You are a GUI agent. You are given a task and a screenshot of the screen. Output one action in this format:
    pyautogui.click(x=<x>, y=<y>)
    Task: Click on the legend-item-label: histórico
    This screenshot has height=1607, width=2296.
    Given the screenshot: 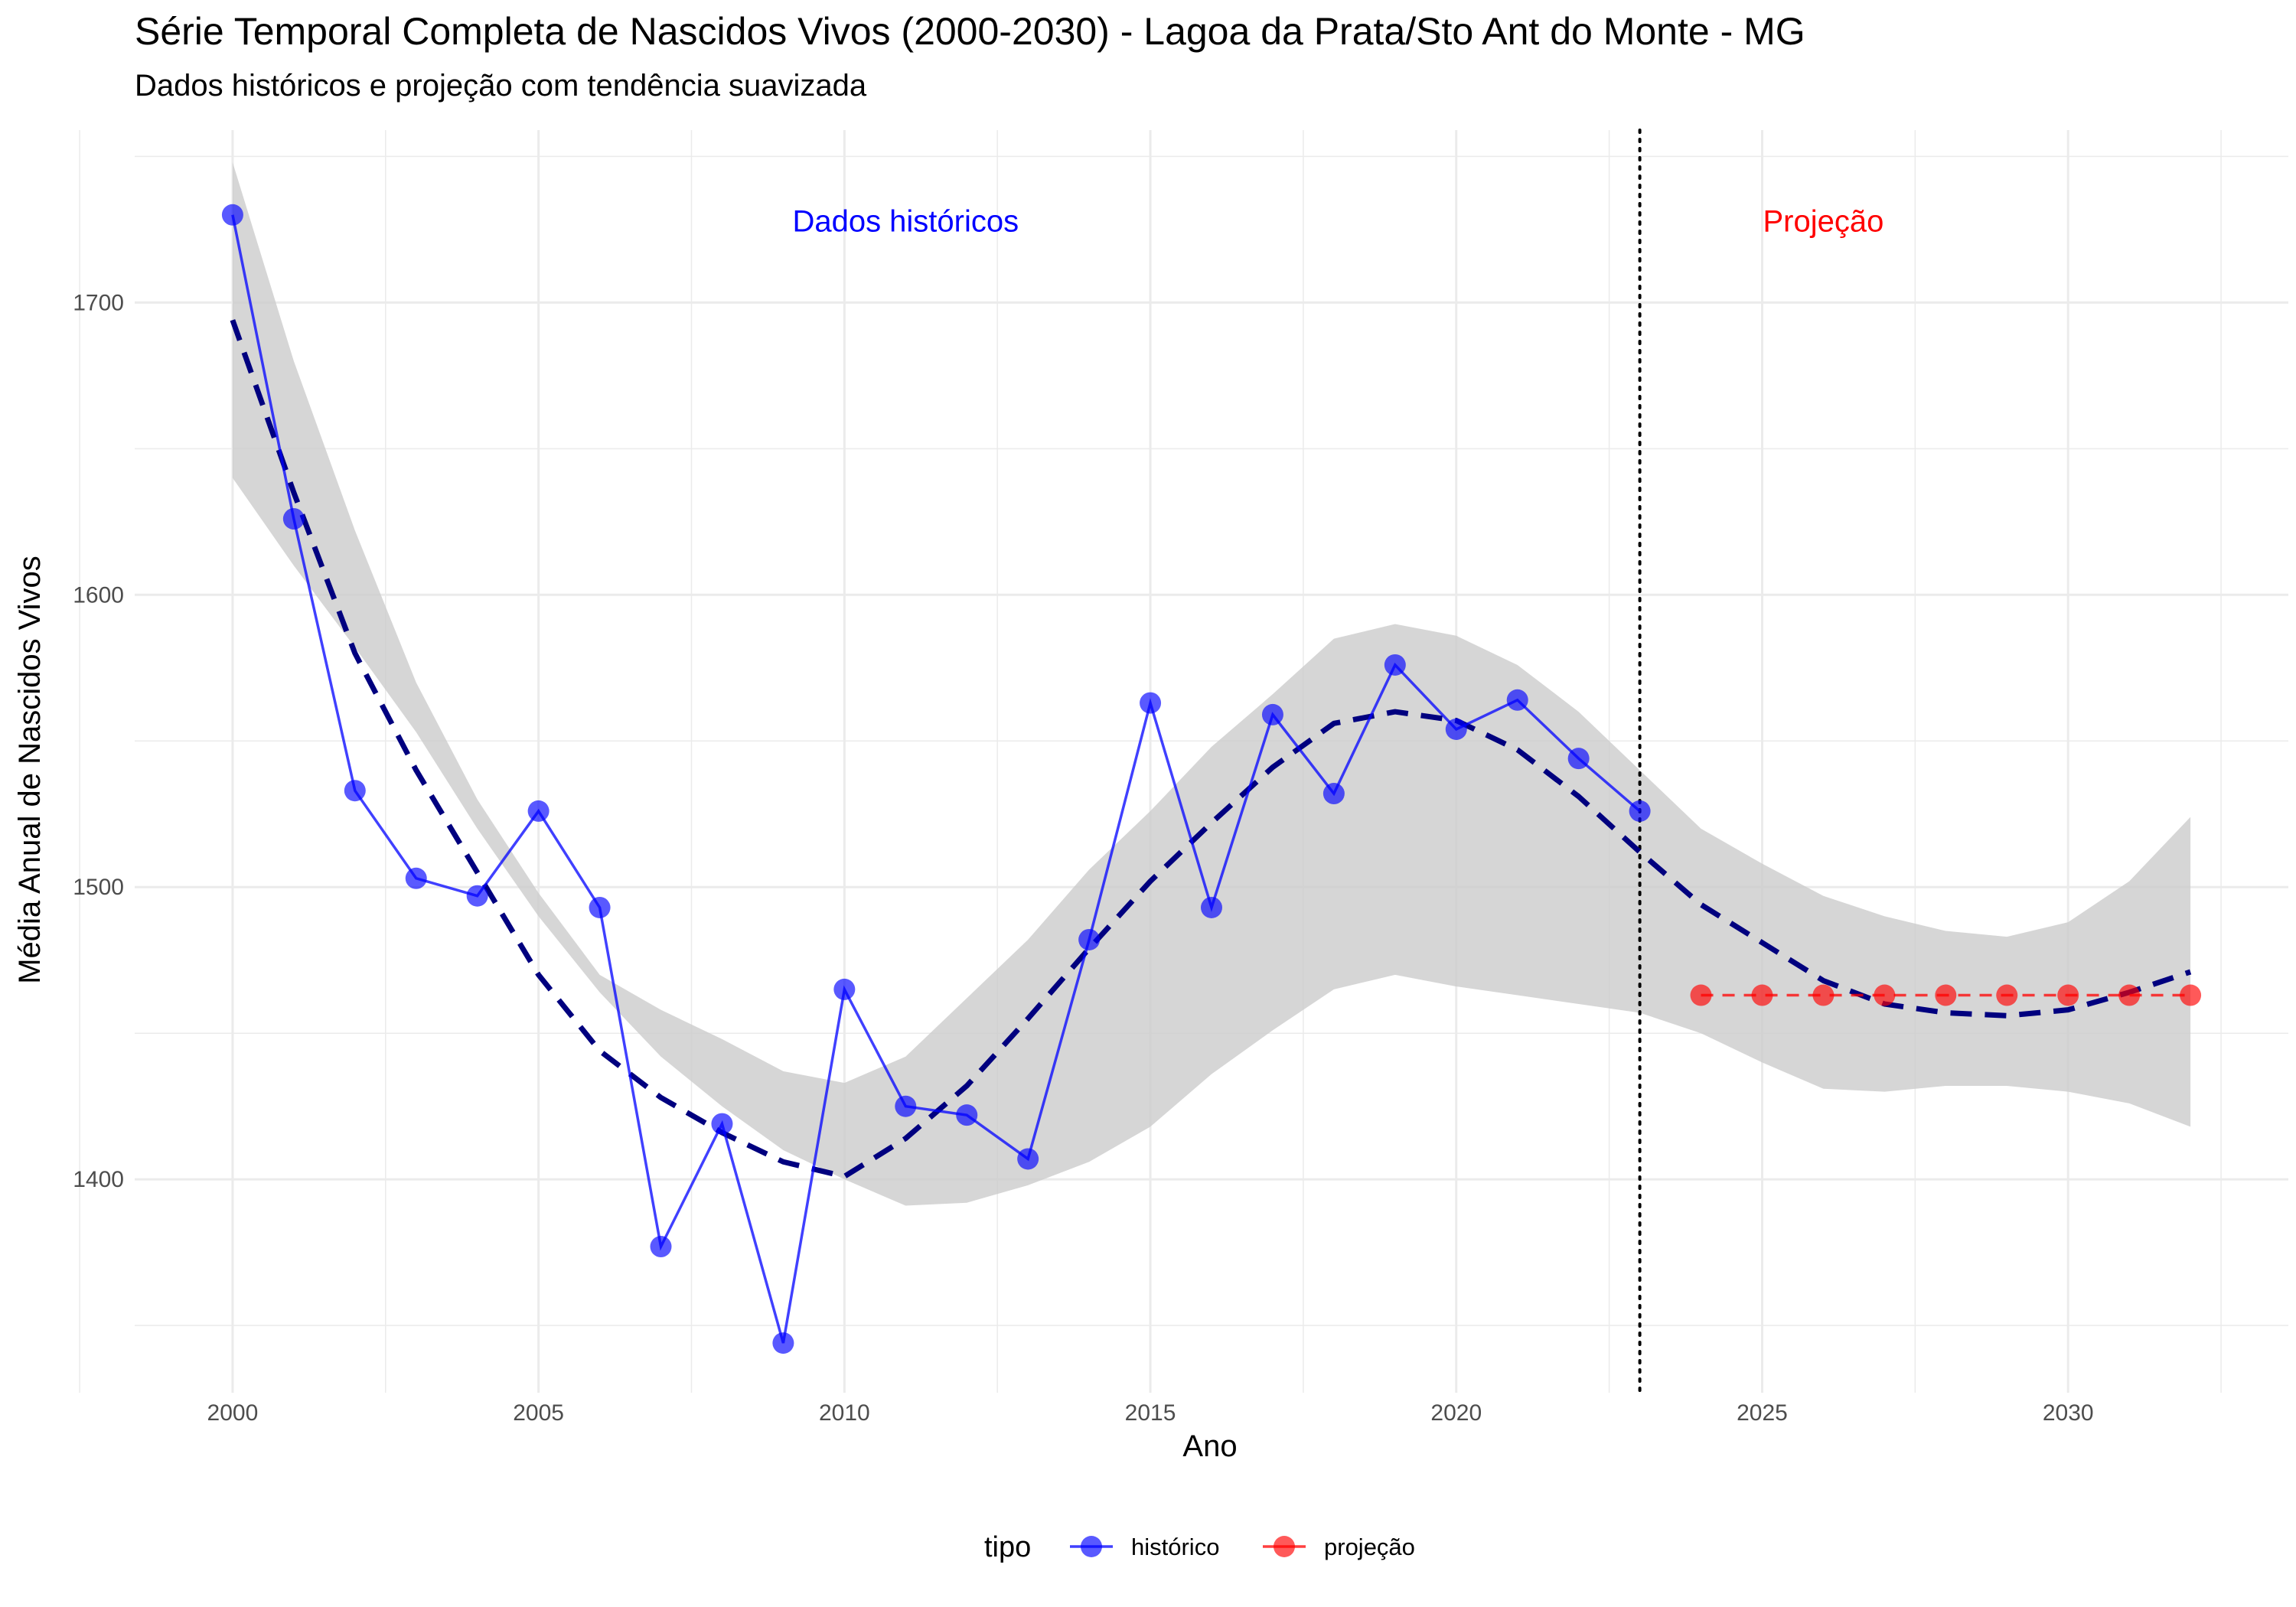 What is the action you would take?
    pyautogui.click(x=1175, y=1547)
    